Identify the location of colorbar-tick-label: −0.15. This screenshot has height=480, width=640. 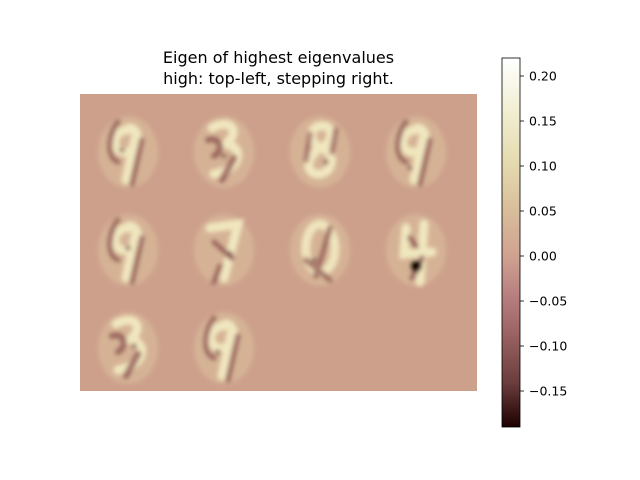
(548, 391).